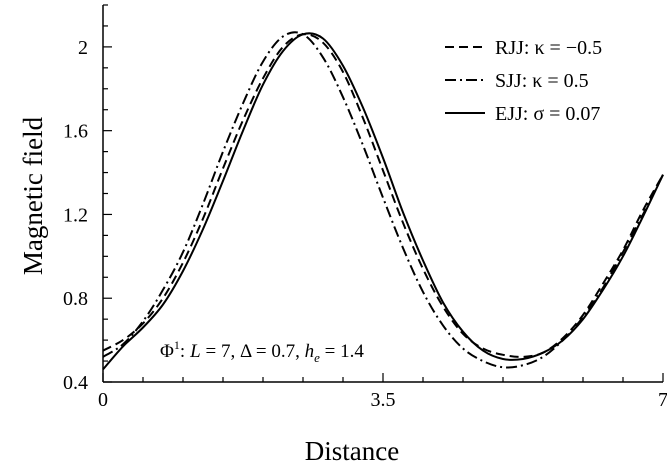 The image size is (667, 466). Describe the element at coordinates (662, 400) in the screenshot. I see `x-tick-label: 7` at that location.